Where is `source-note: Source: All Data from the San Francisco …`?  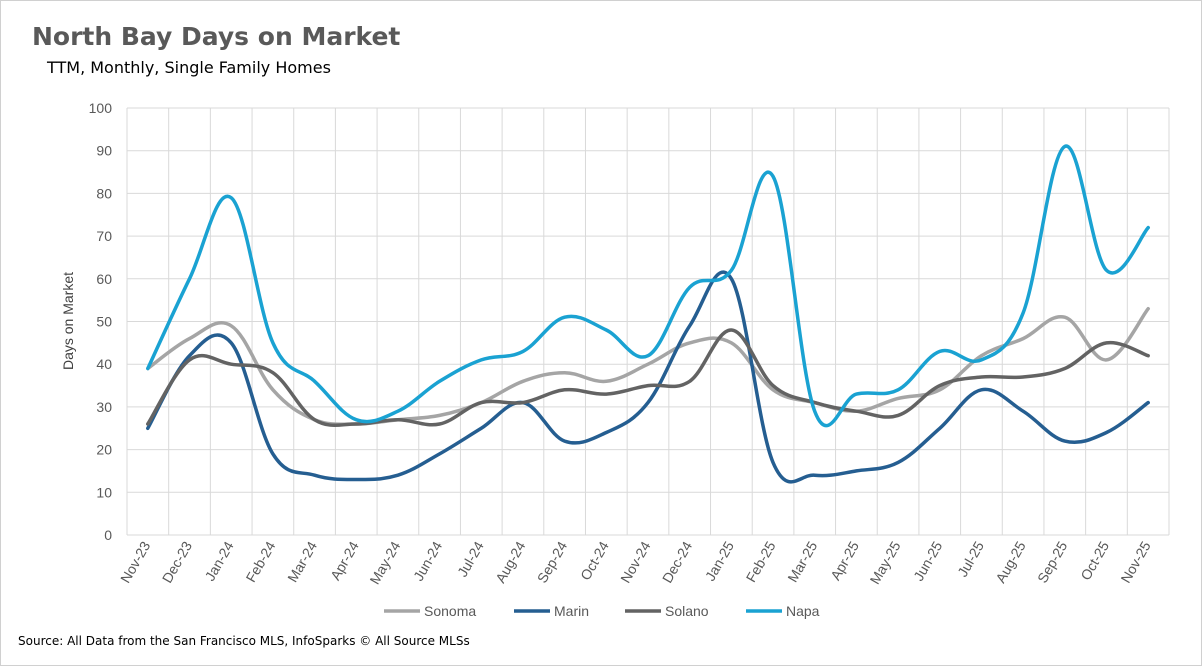
source-note: Source: All Data from the San Francisco … is located at coordinates (244, 641).